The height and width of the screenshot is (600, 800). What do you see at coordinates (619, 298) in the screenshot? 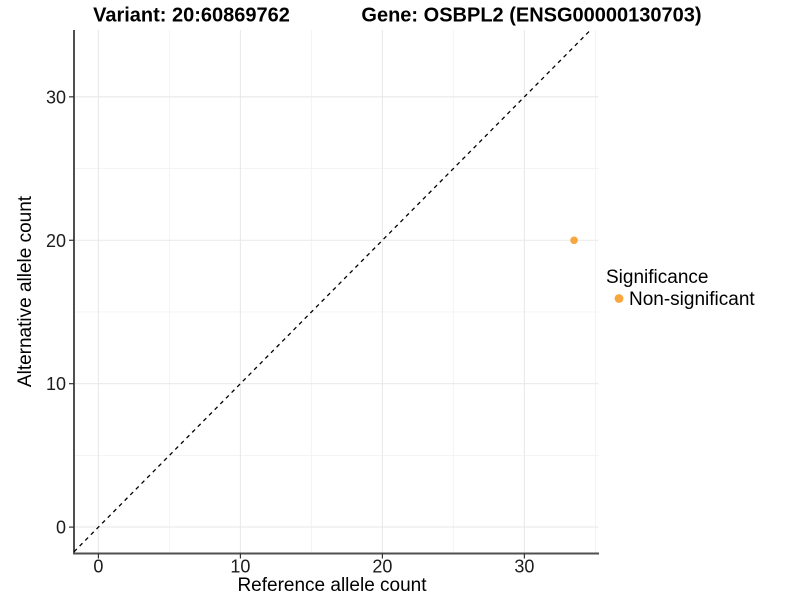
I see `legend-key-dot` at bounding box center [619, 298].